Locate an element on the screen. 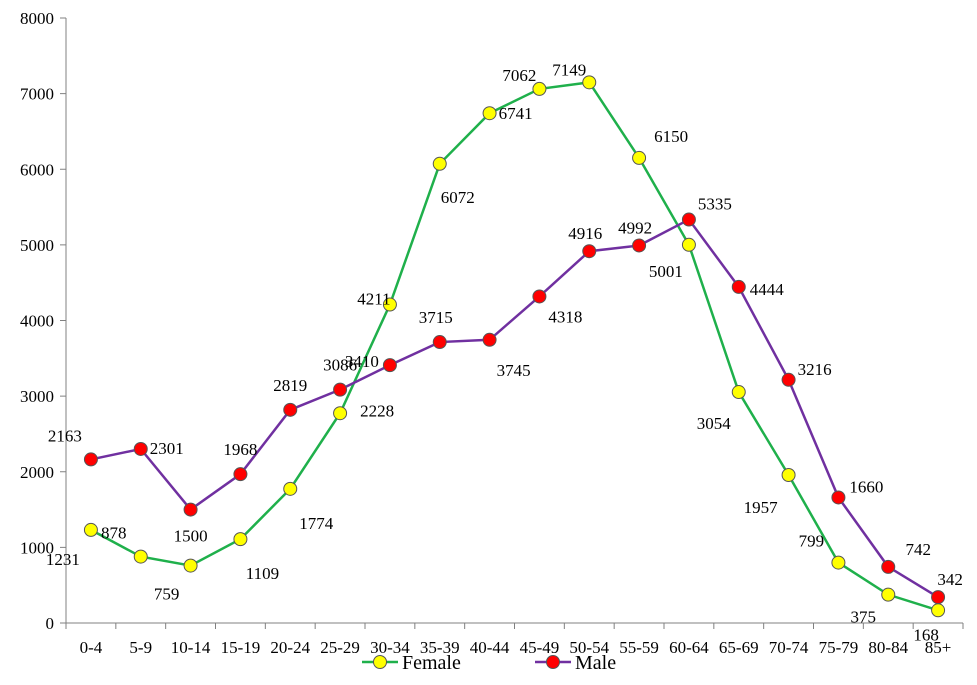  data-label-female: 6741 is located at coordinates (516, 113).